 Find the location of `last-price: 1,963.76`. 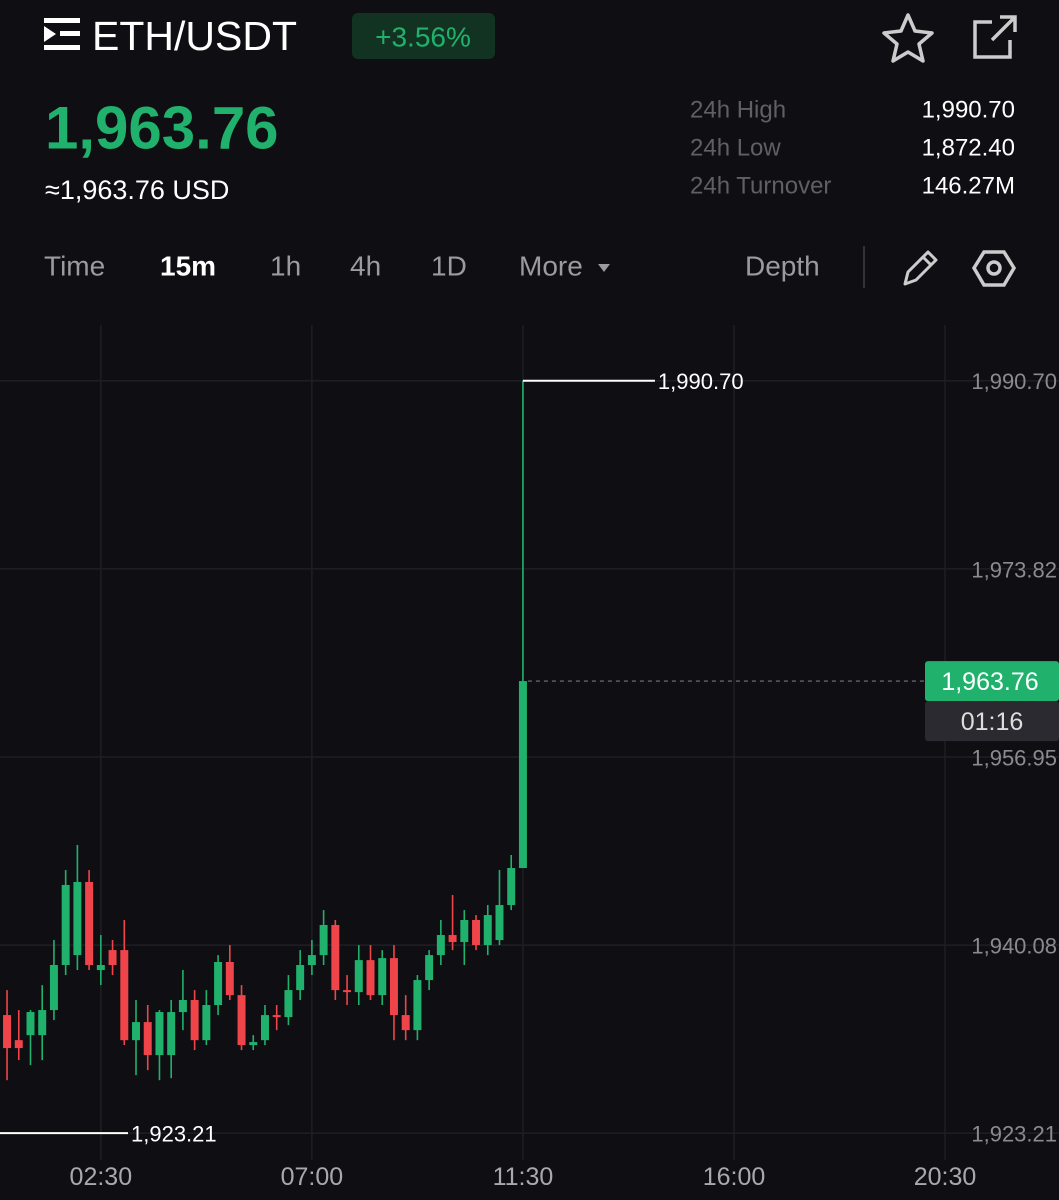

last-price: 1,963.76 is located at coordinates (162, 128).